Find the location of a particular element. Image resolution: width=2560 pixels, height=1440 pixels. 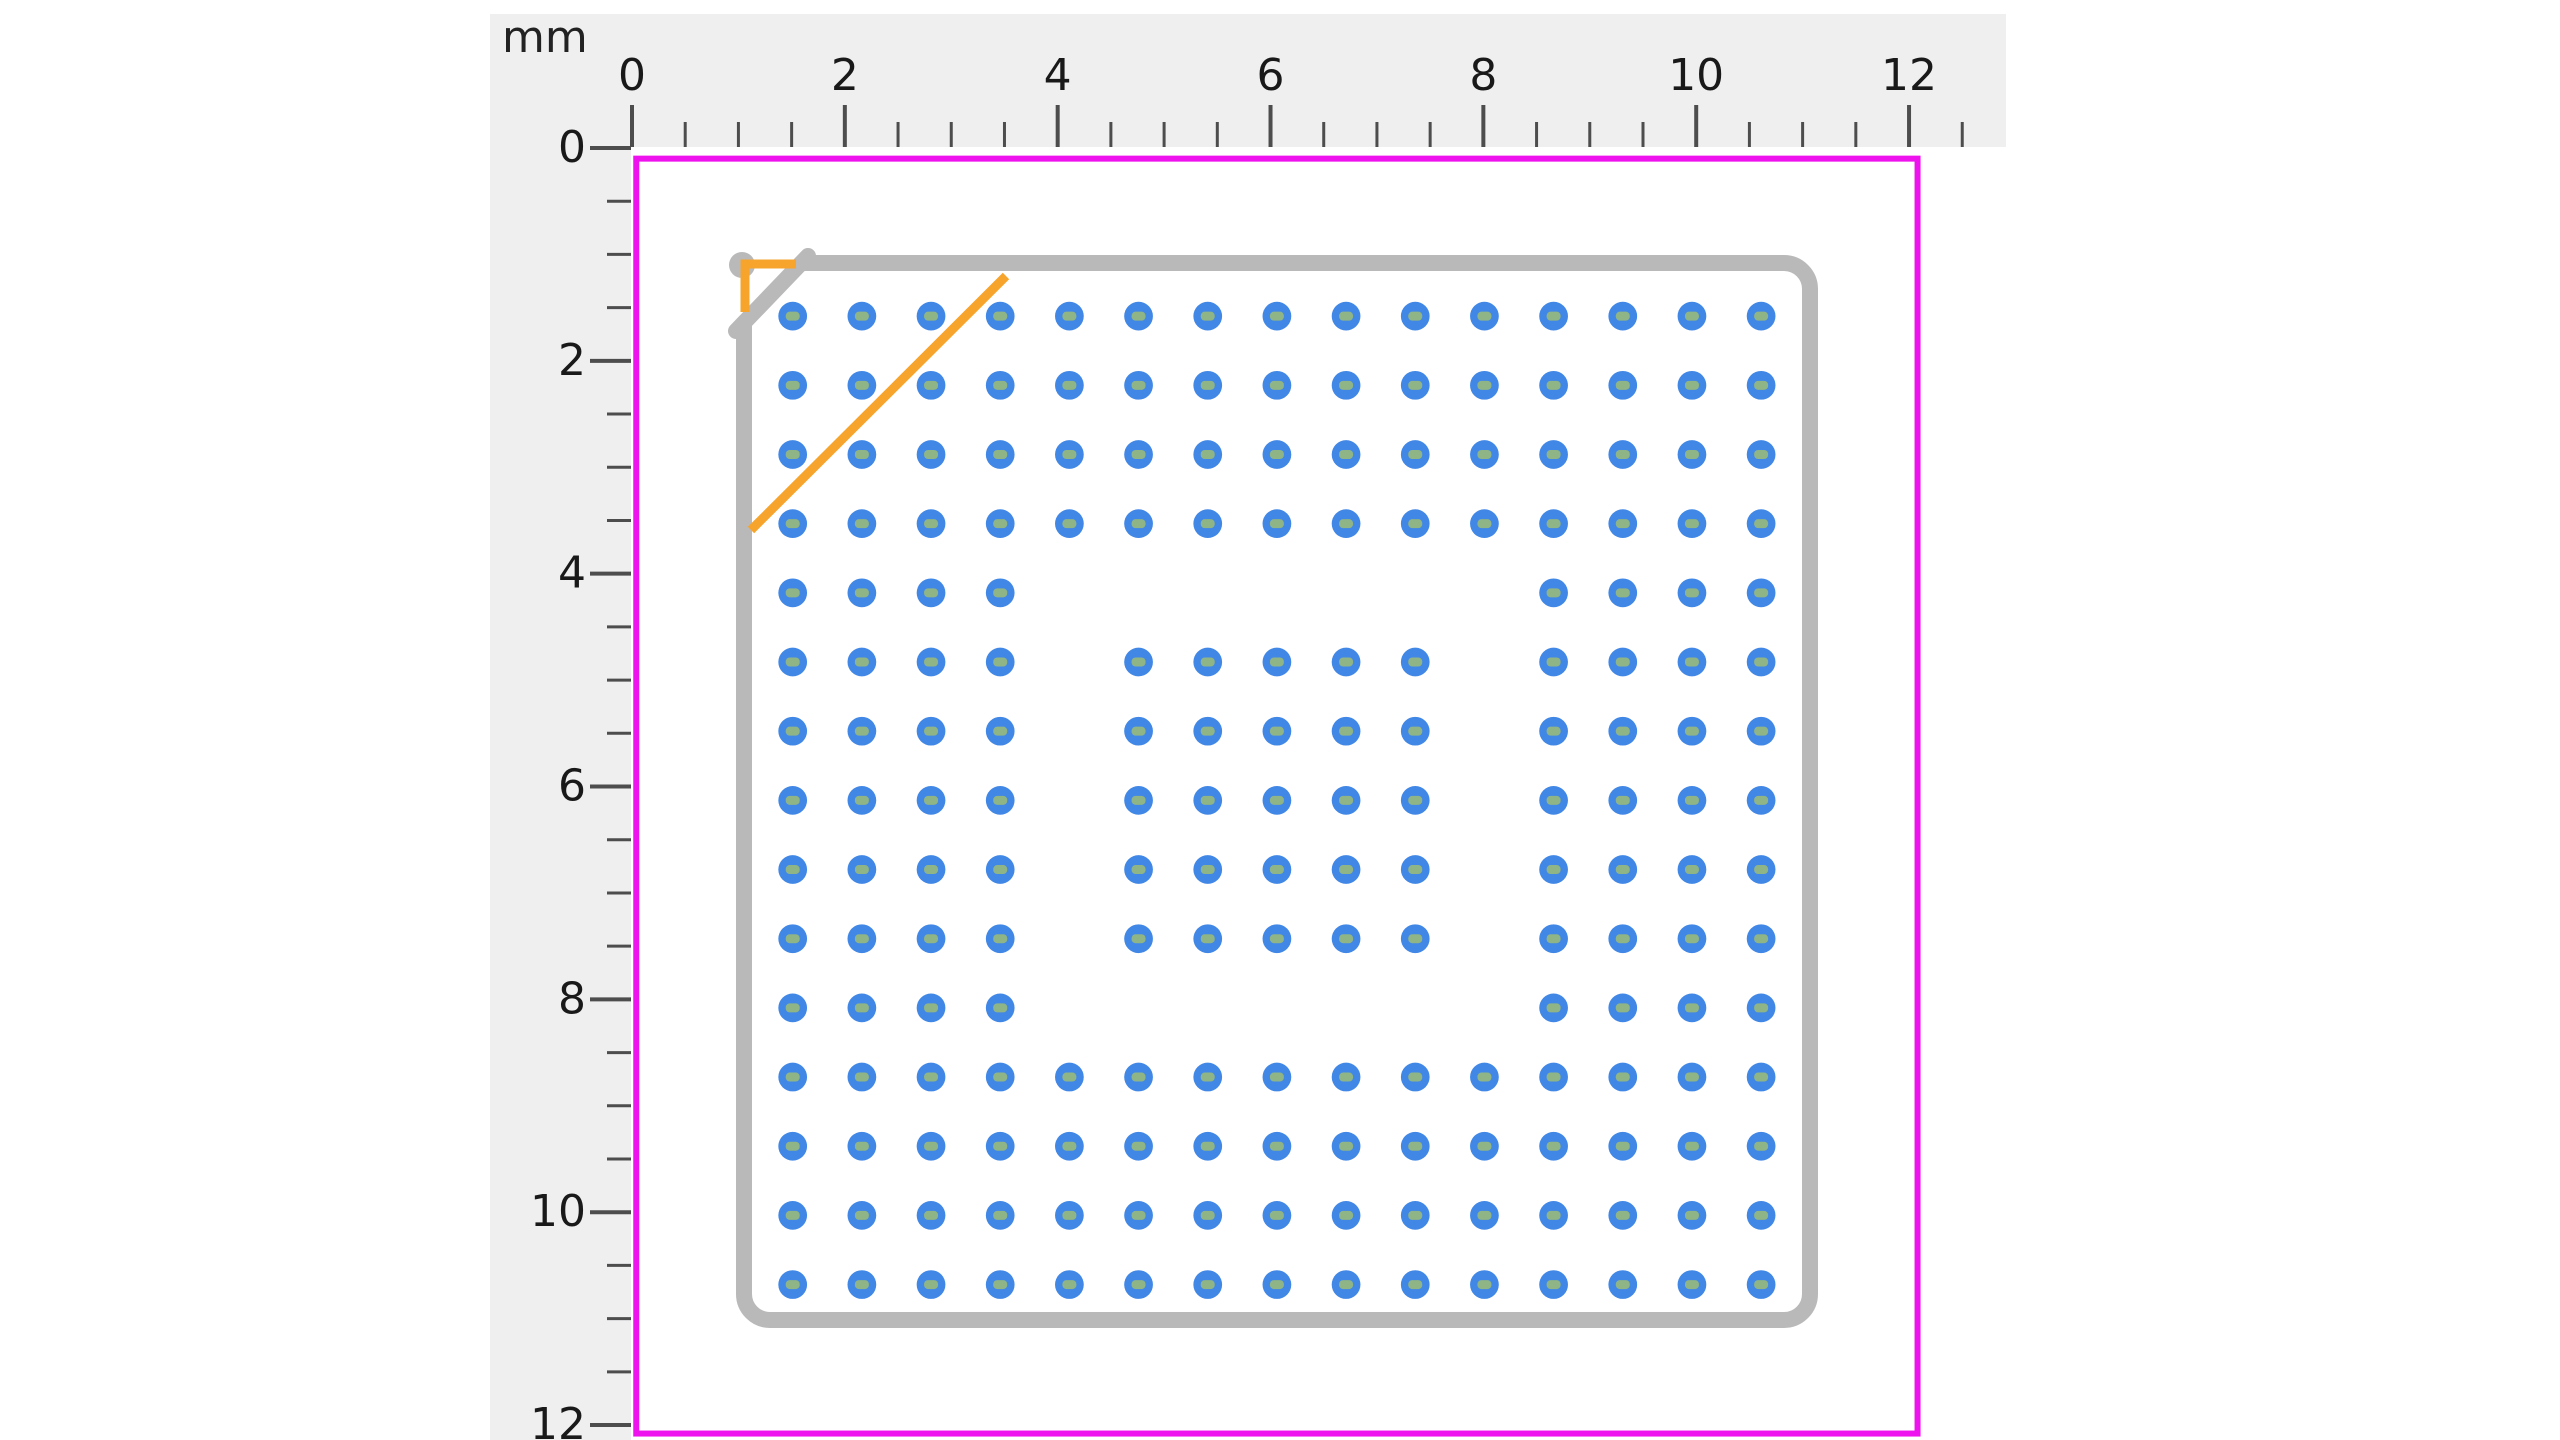

ruler-left-label: 4 is located at coordinates (572, 573).